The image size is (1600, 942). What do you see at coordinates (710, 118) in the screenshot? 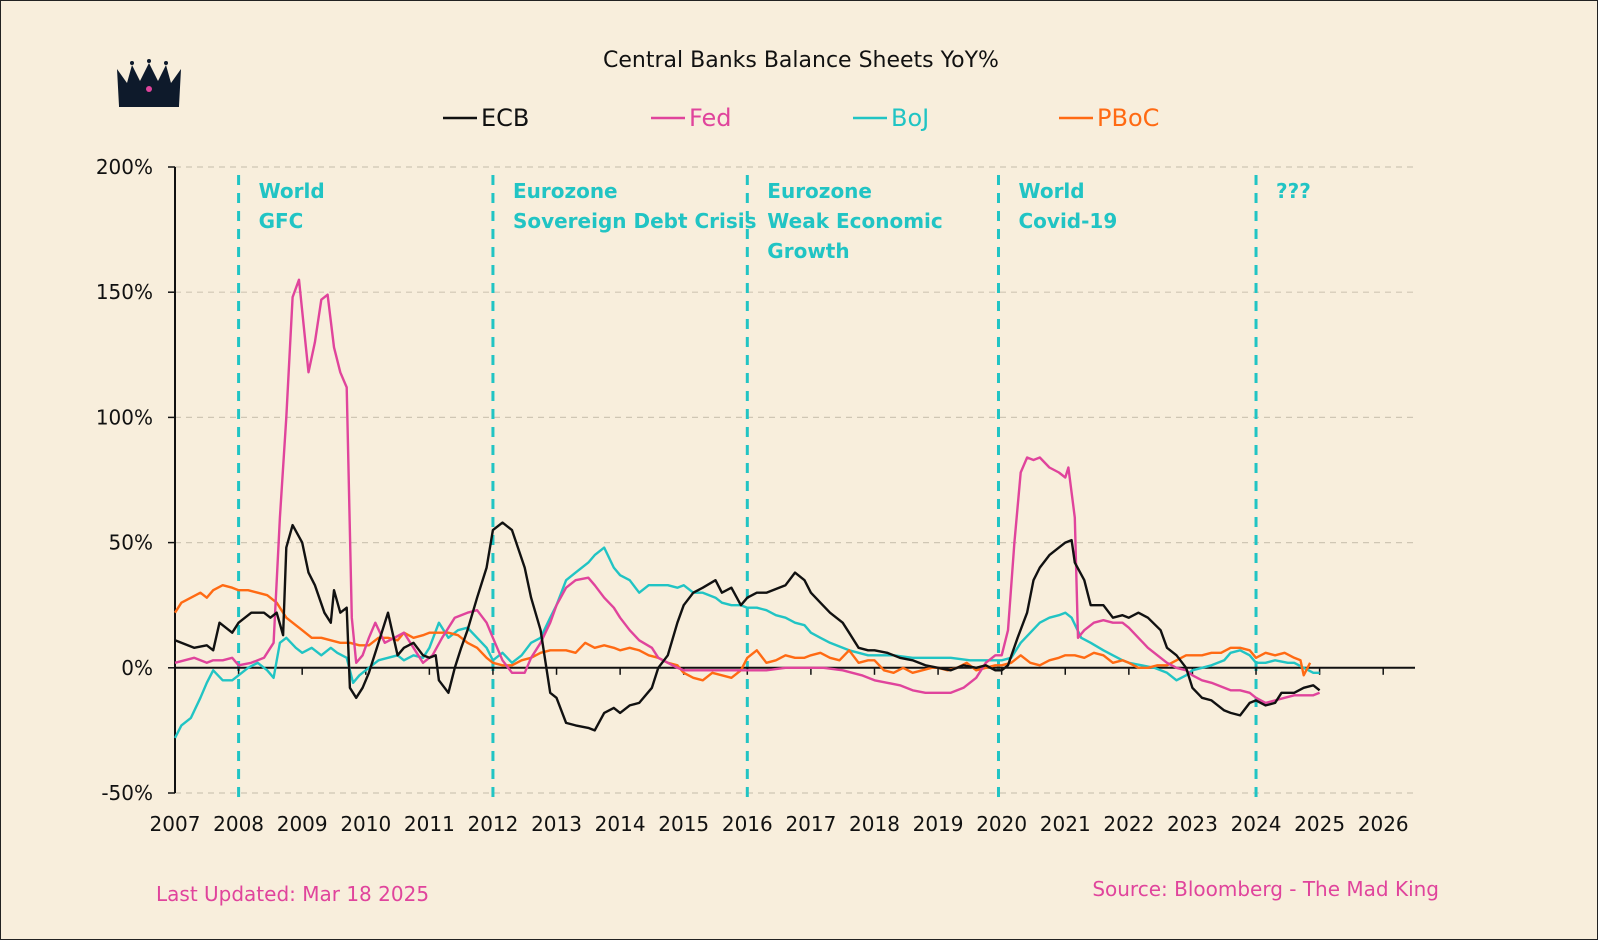
I see `legend-label-fed: Fed` at bounding box center [710, 118].